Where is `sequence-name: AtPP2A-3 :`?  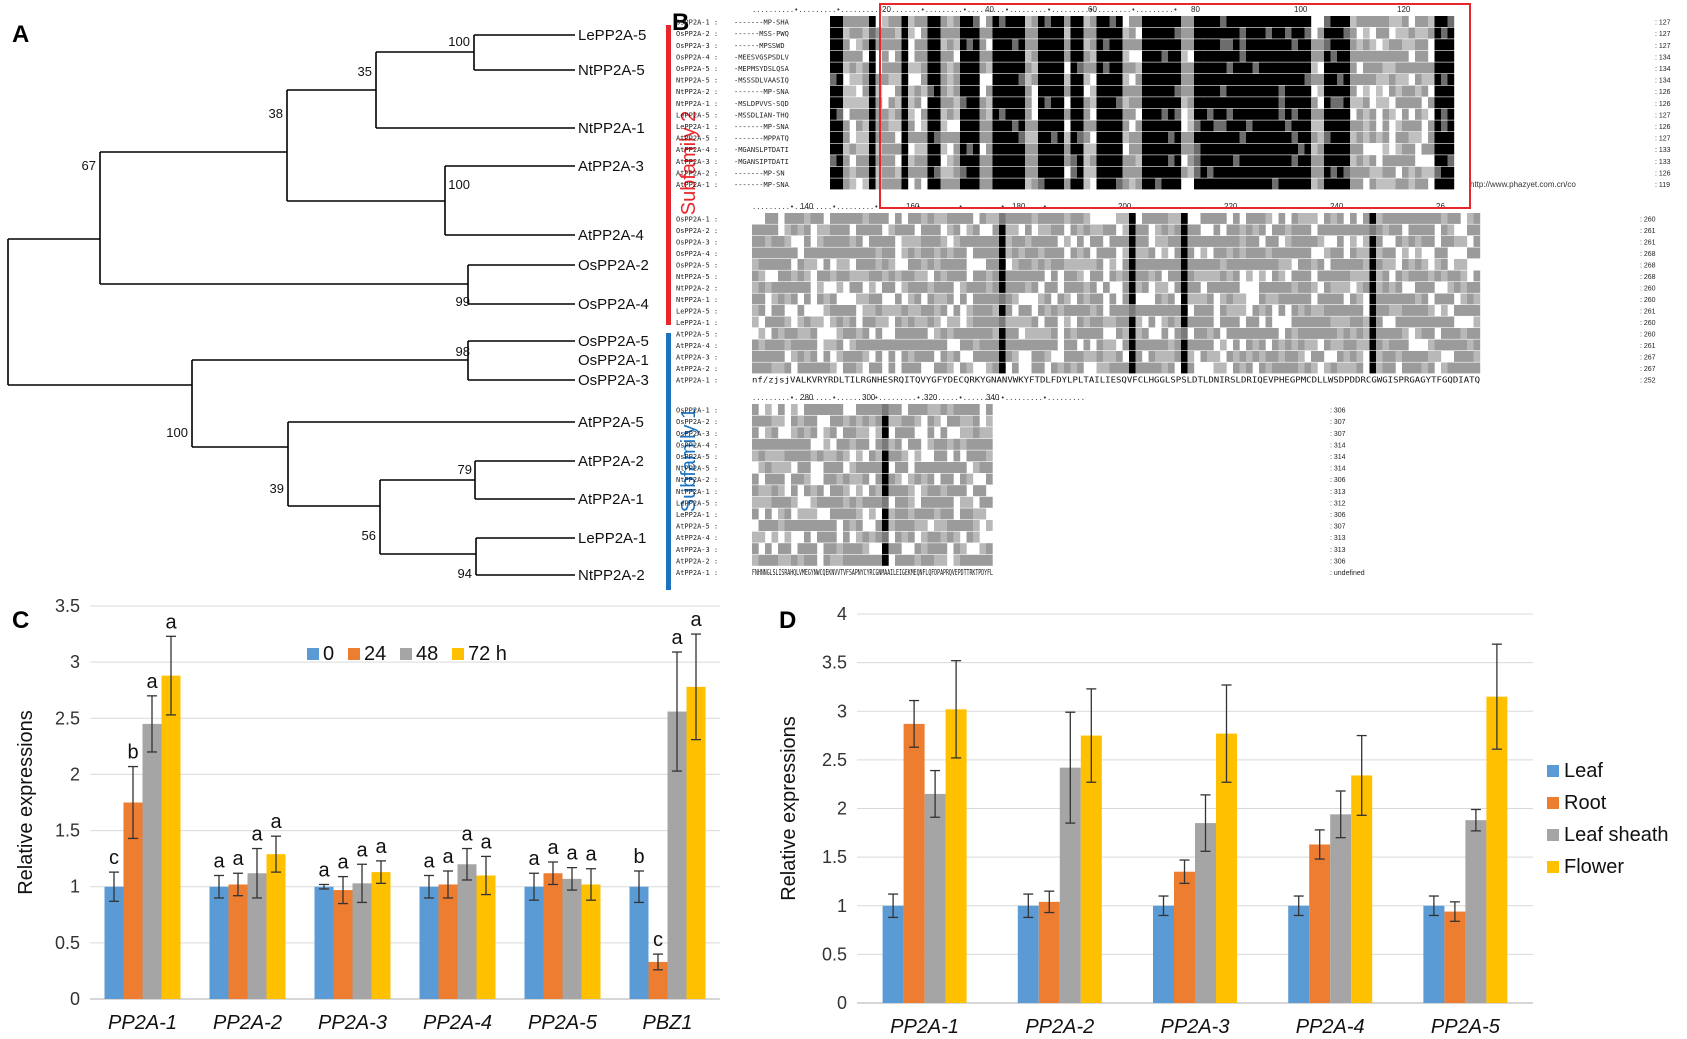 sequence-name: AtPP2A-3 : is located at coordinates (697, 162).